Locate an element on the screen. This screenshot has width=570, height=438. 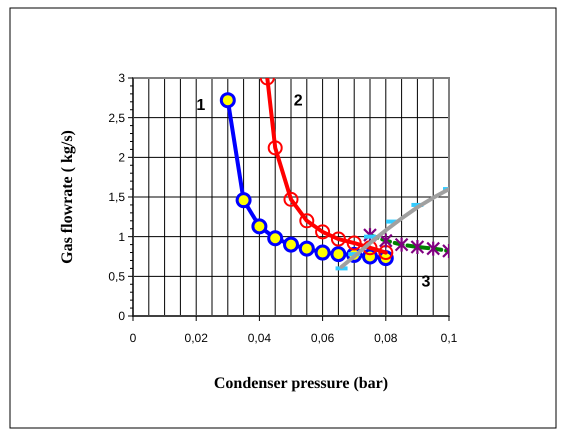
y-tick-label: 0 is located at coordinates (122, 316).